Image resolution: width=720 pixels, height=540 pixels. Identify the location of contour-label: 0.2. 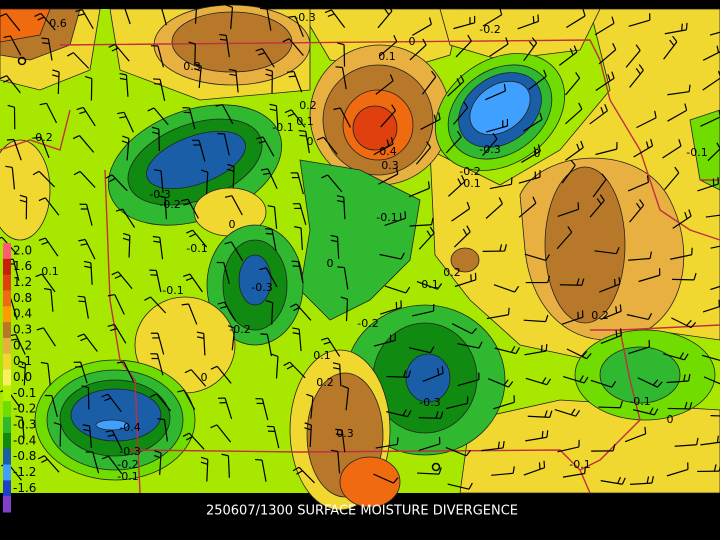
(325, 382).